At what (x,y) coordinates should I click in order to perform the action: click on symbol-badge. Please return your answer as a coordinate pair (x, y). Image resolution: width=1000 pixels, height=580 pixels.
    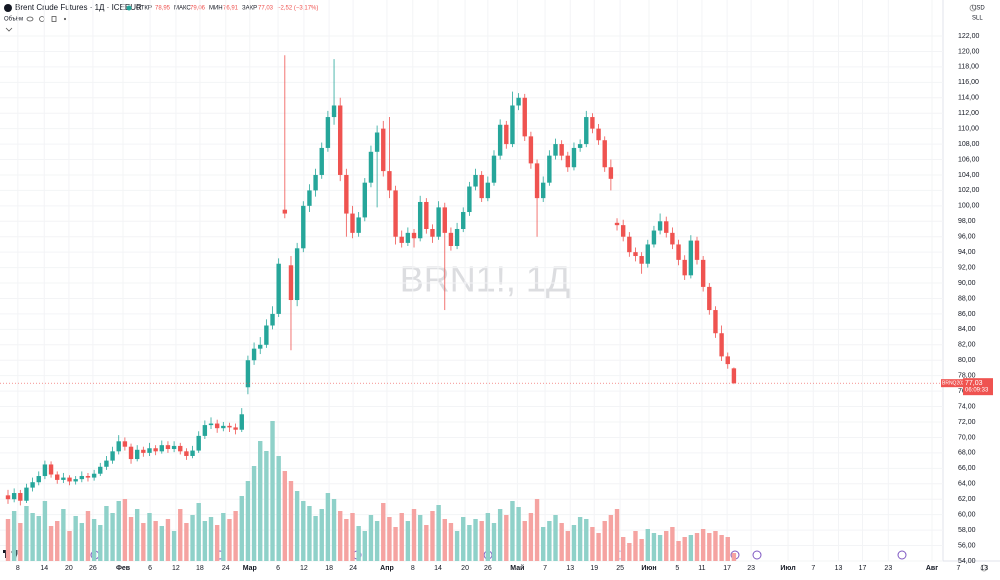
    Looking at the image, I should click on (952, 383).